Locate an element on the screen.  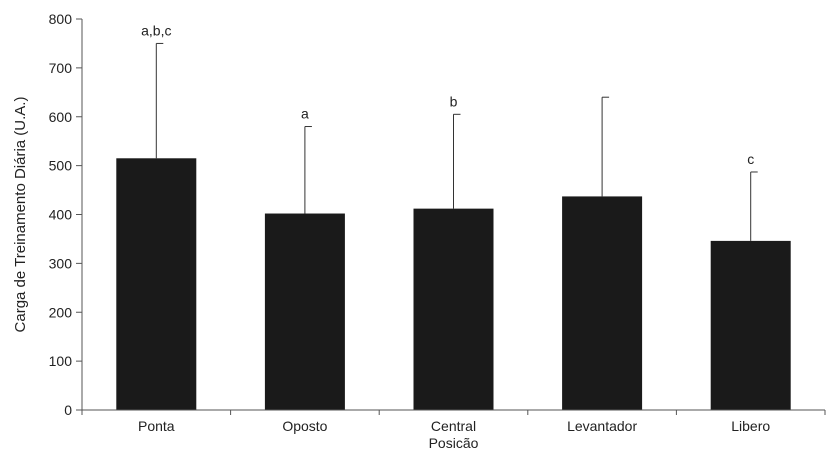
x-tick-label: Central is located at coordinates (453, 426).